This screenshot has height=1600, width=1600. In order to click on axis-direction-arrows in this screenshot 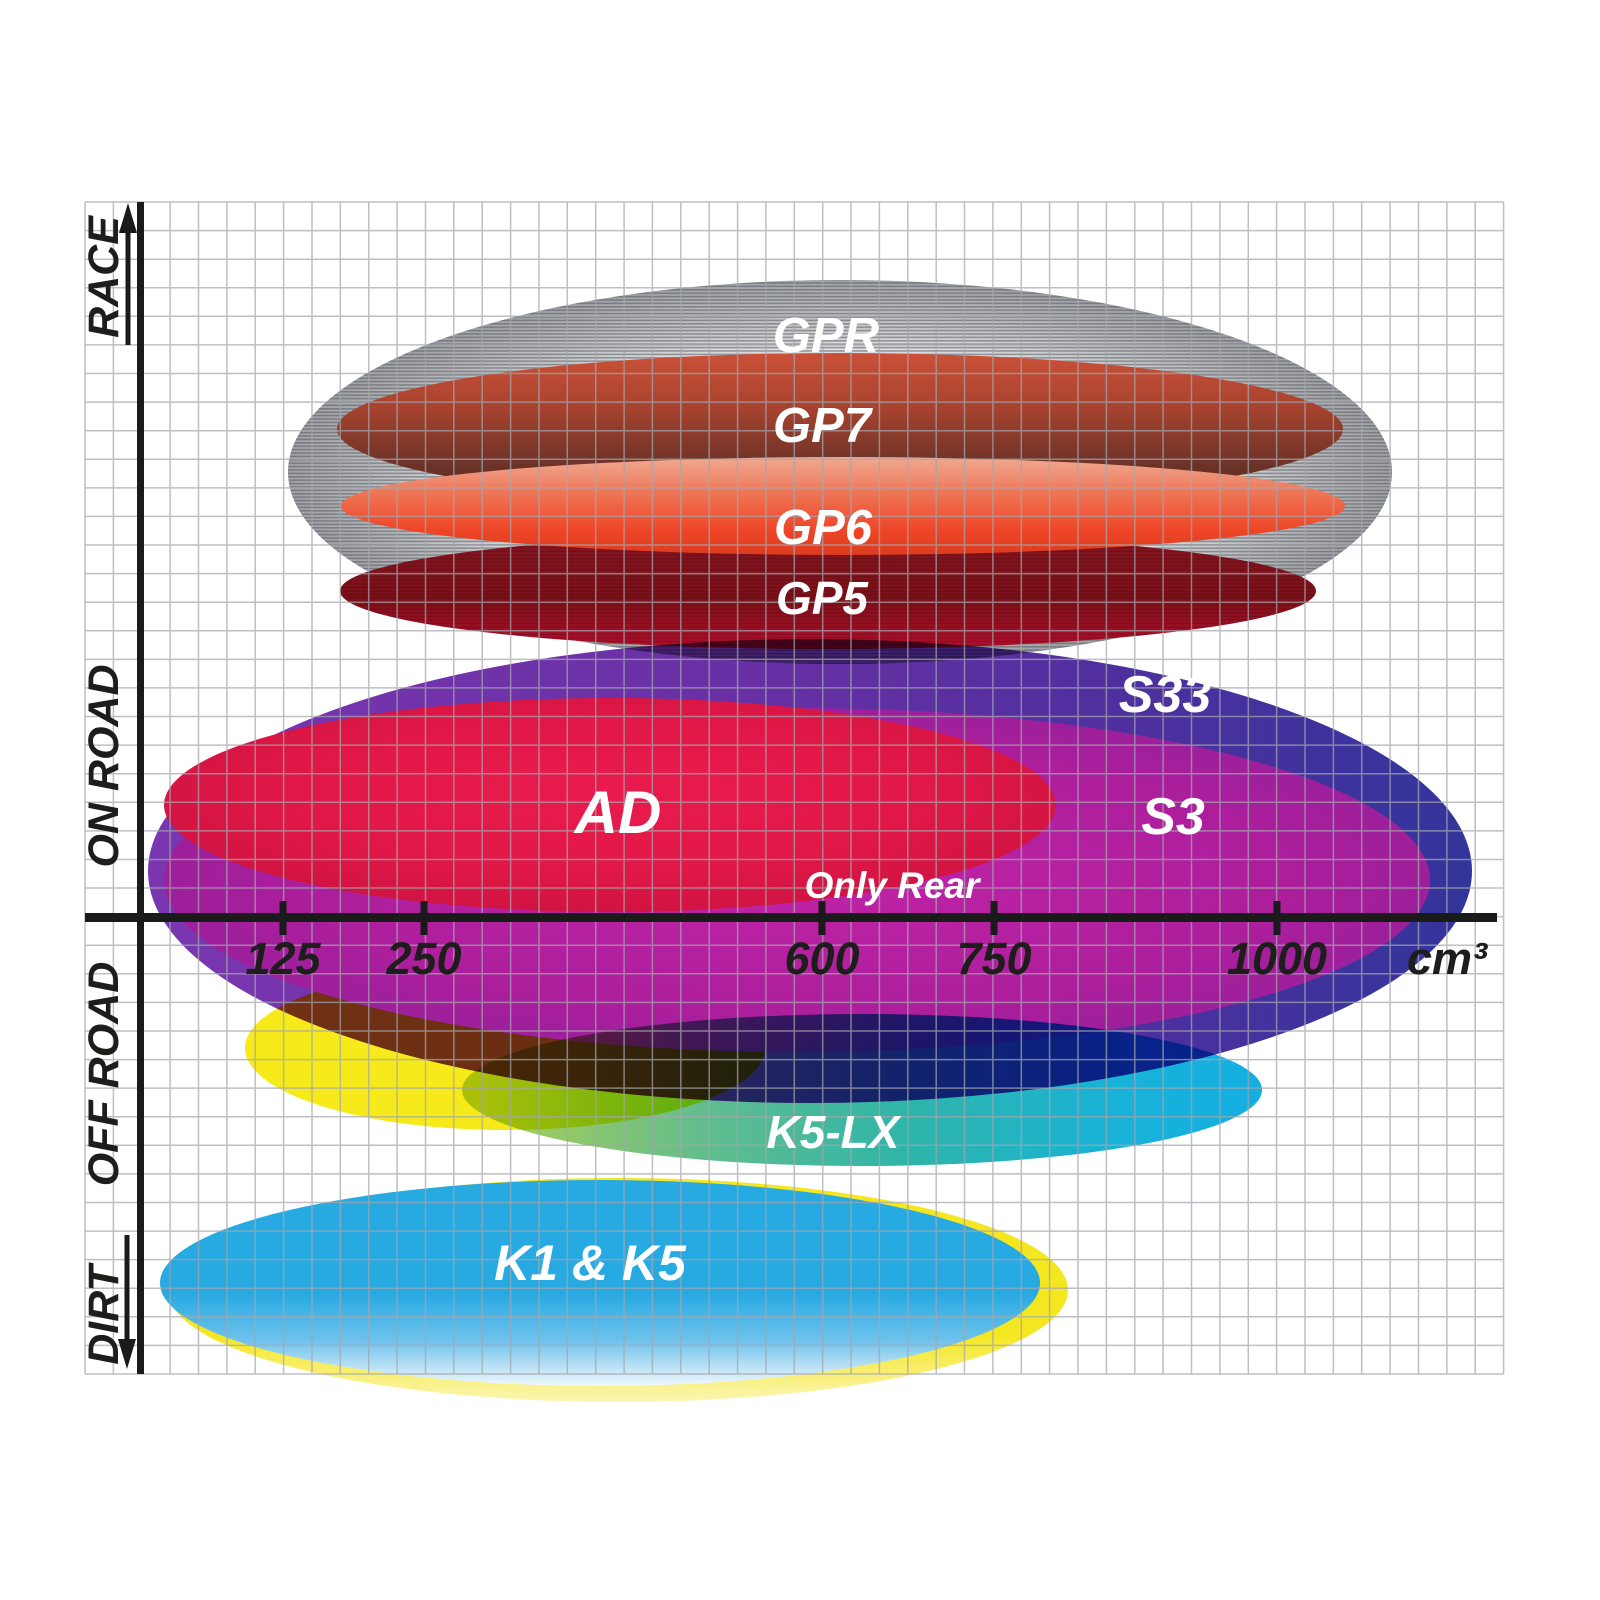, I will do `click(127, 786)`.